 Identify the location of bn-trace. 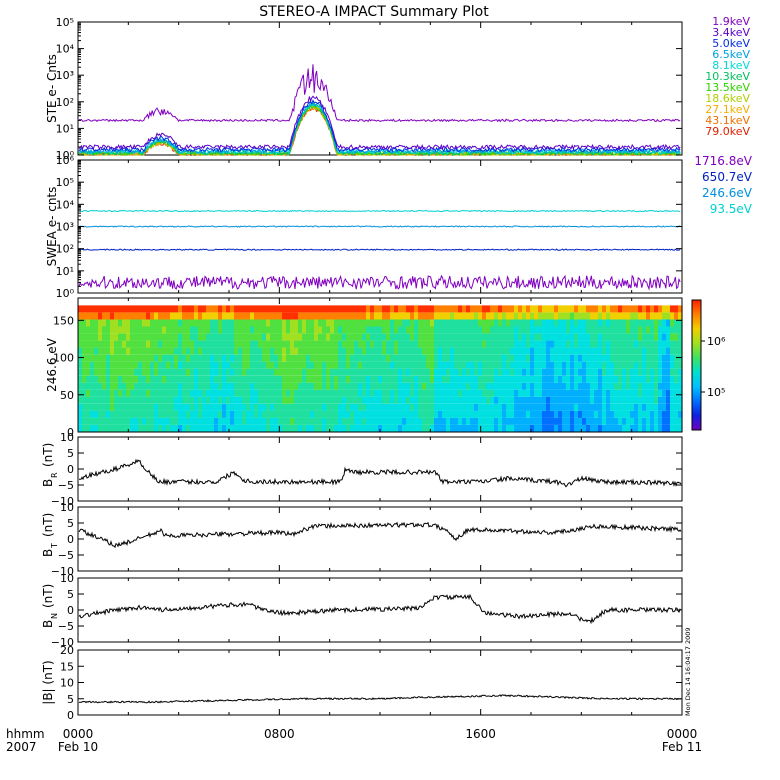
(380, 609).